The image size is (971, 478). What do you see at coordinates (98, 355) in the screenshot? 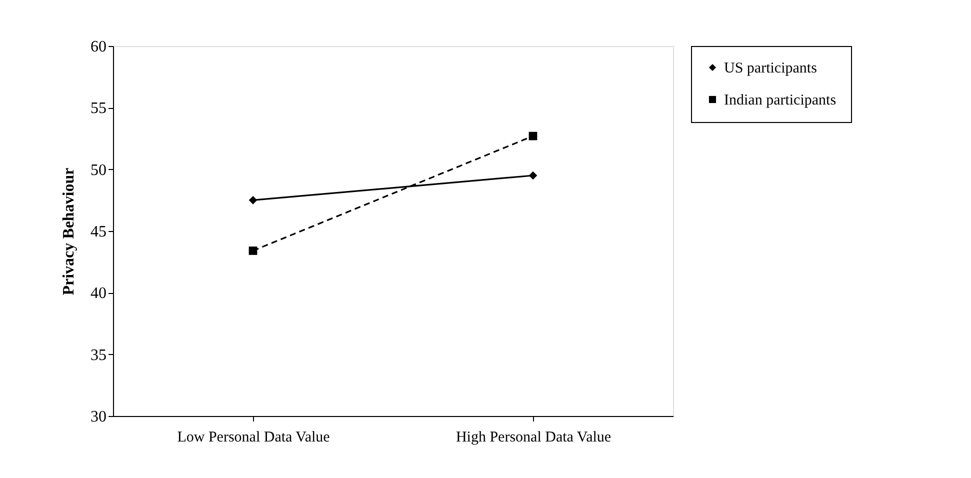
I see `y-tick-label: 35` at bounding box center [98, 355].